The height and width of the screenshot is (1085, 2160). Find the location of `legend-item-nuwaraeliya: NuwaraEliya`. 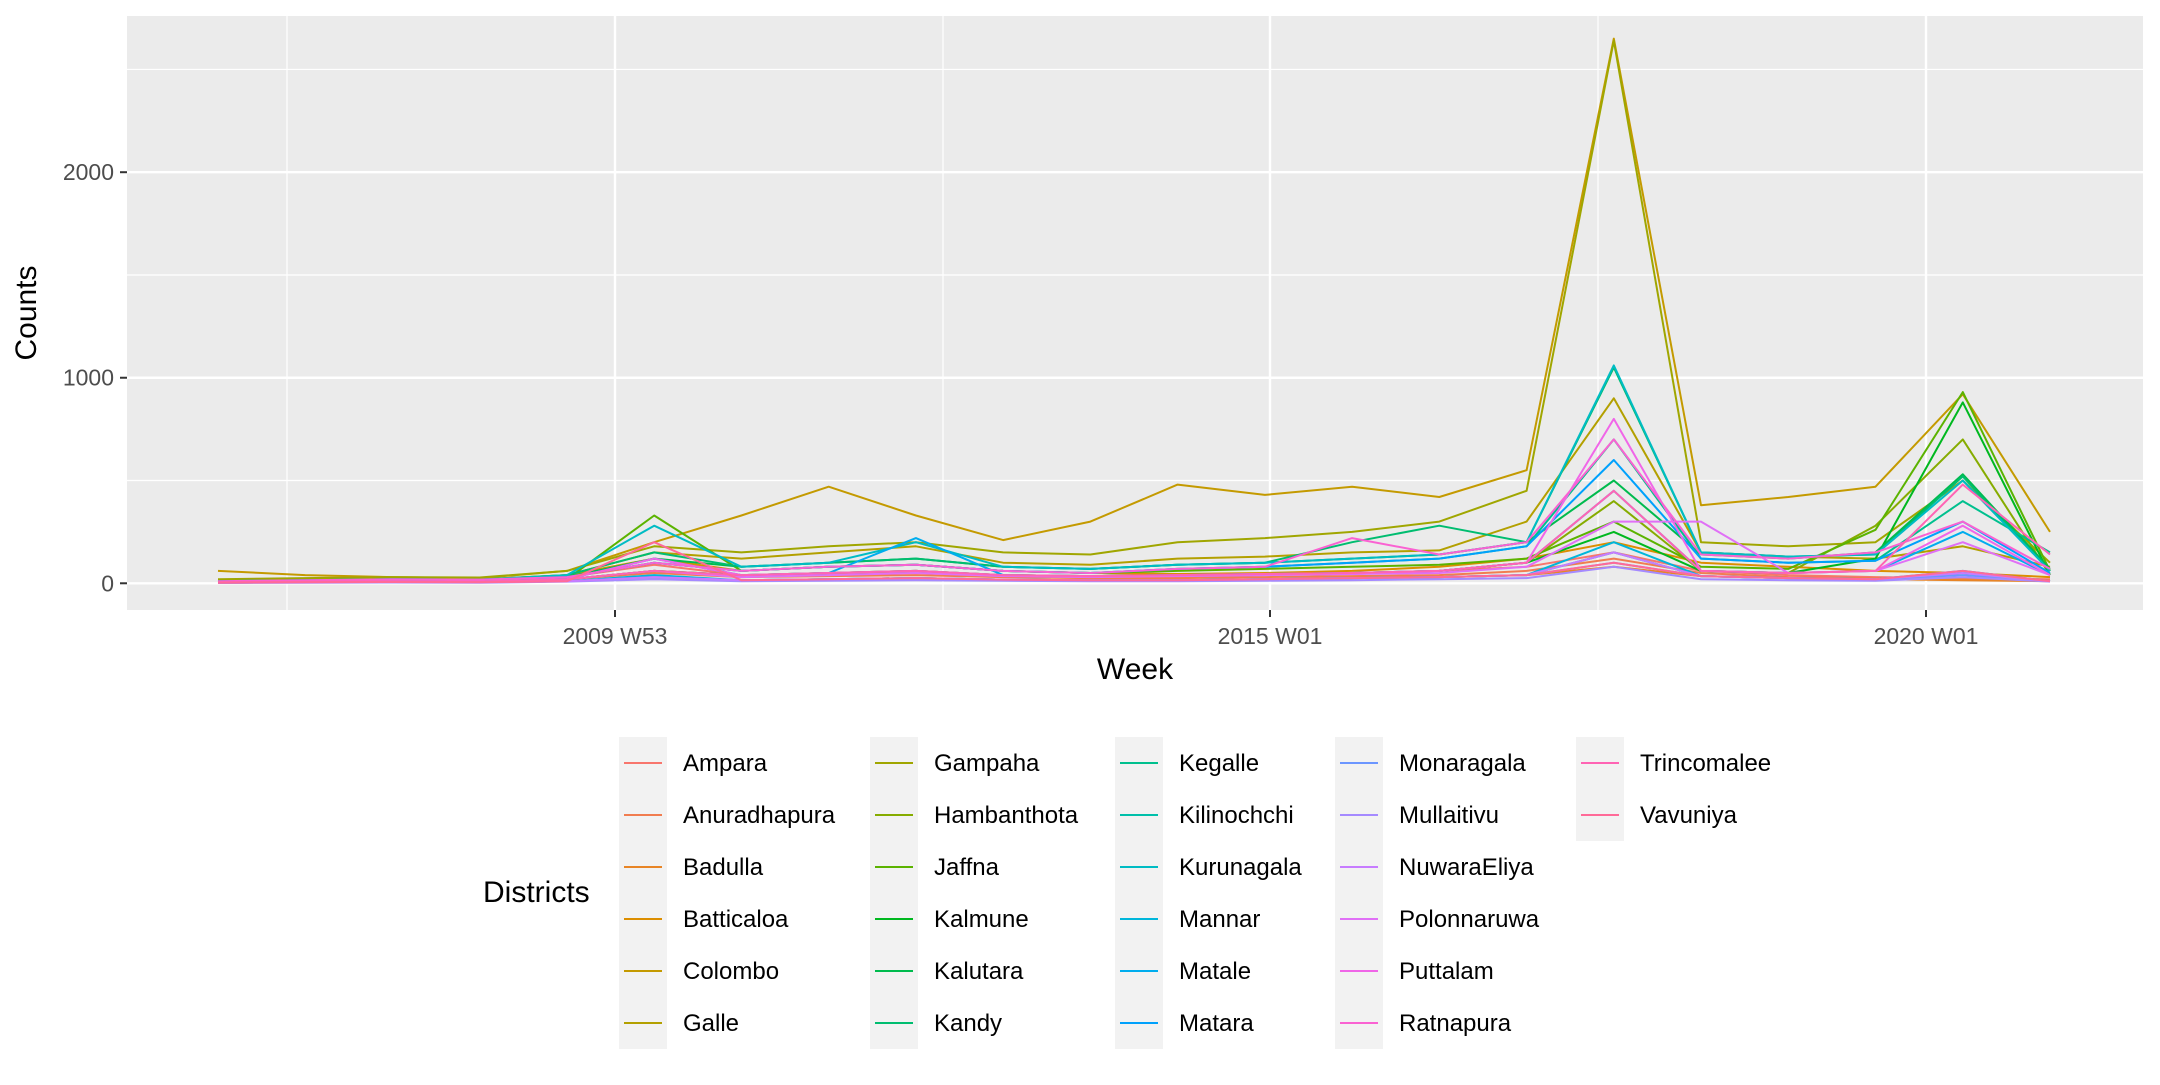

legend-item-nuwaraeliya: NuwaraEliya is located at coordinates (1434, 867).